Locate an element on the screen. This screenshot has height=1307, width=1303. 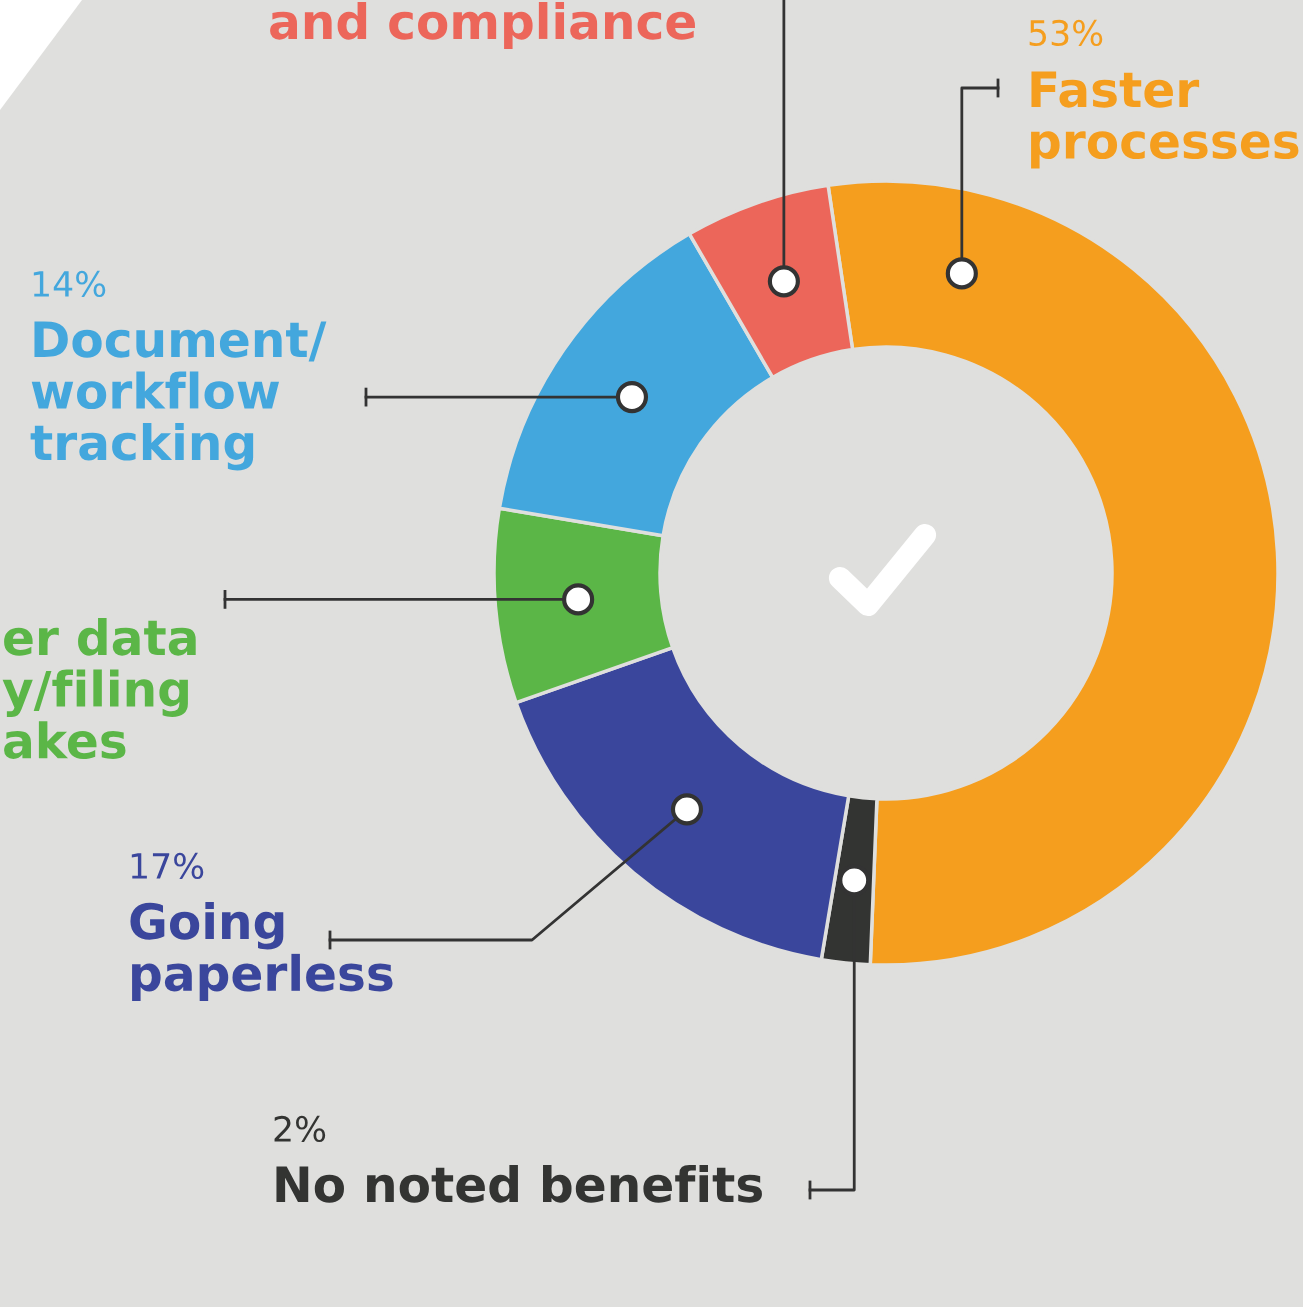
slice-label: and compliance is located at coordinates (482, 26).